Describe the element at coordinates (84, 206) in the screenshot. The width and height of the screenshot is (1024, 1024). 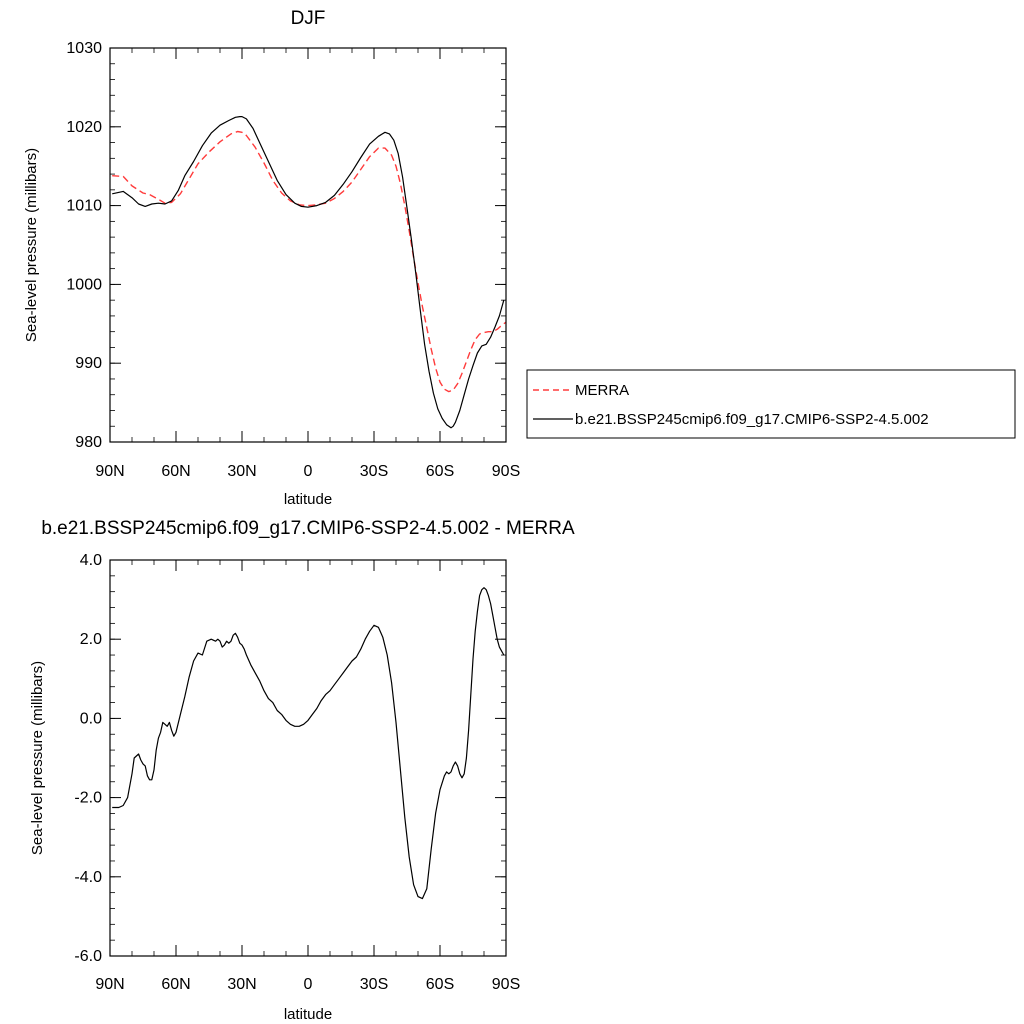
I see `y-tick-label: 1010` at that location.